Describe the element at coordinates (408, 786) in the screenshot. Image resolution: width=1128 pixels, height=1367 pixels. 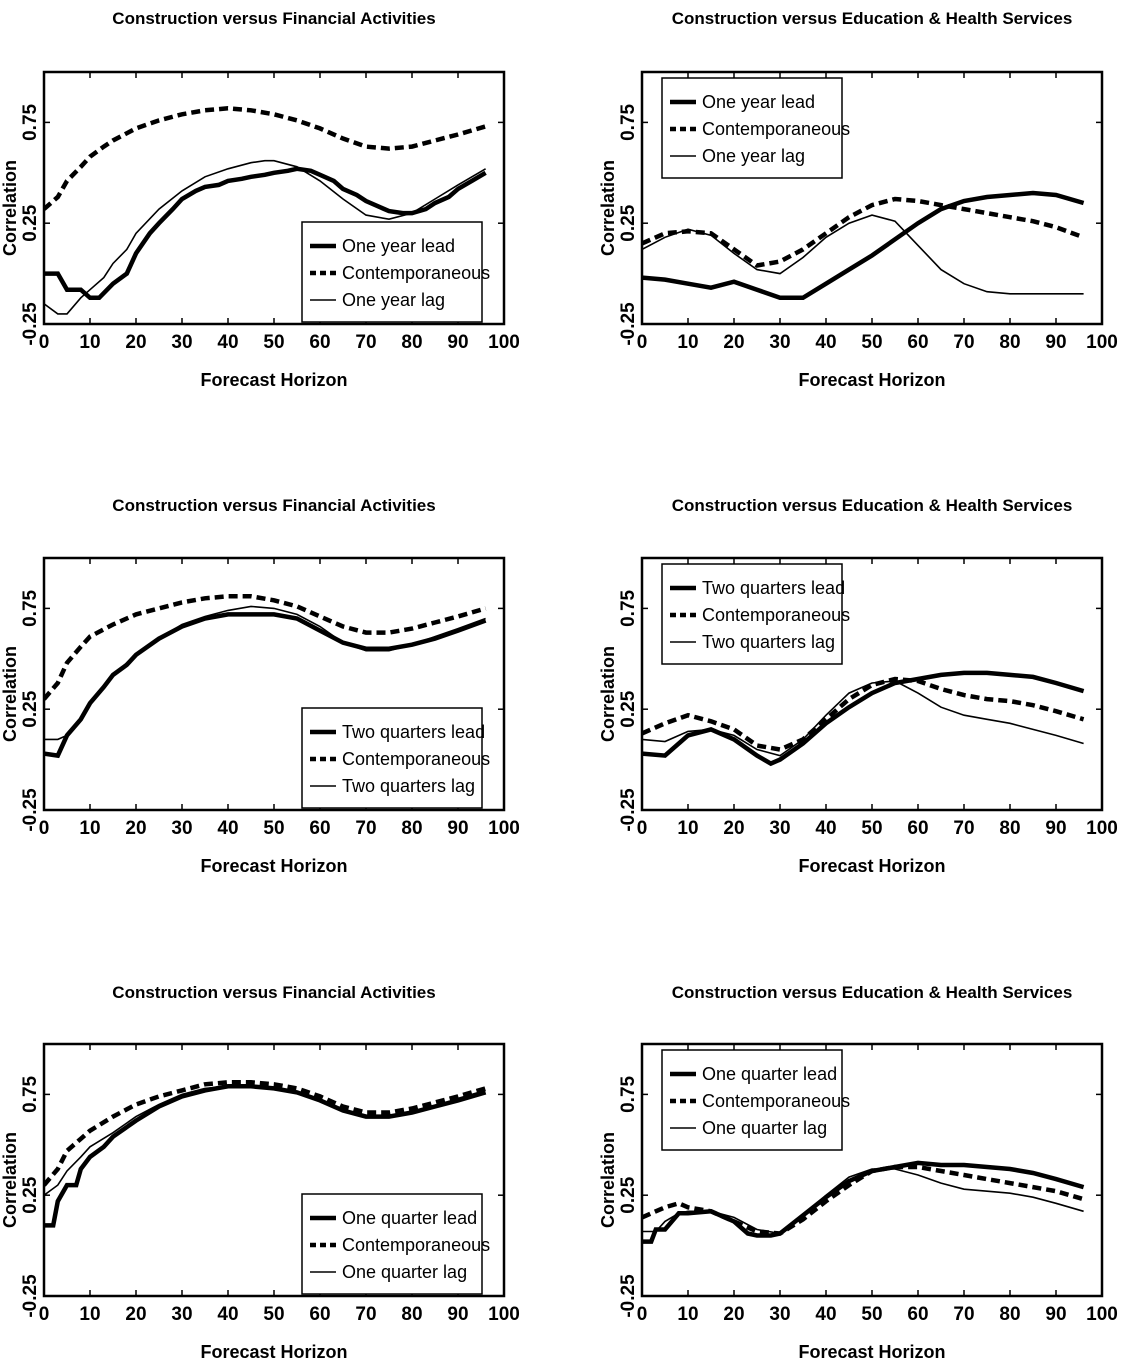
I see `legend-label: Two quarters lag` at that location.